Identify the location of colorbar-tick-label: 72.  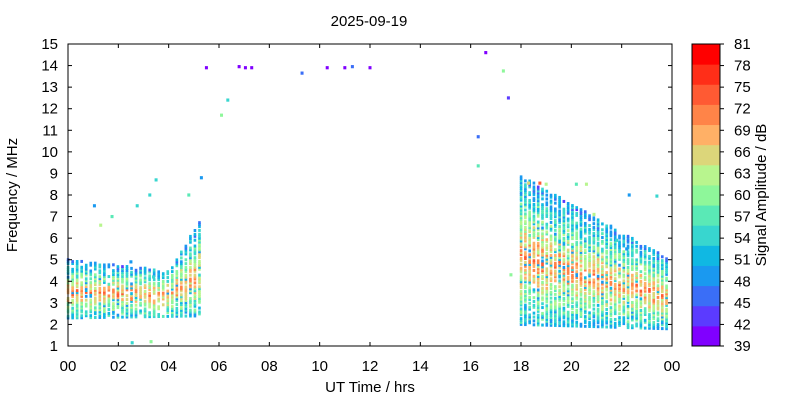
(742, 109).